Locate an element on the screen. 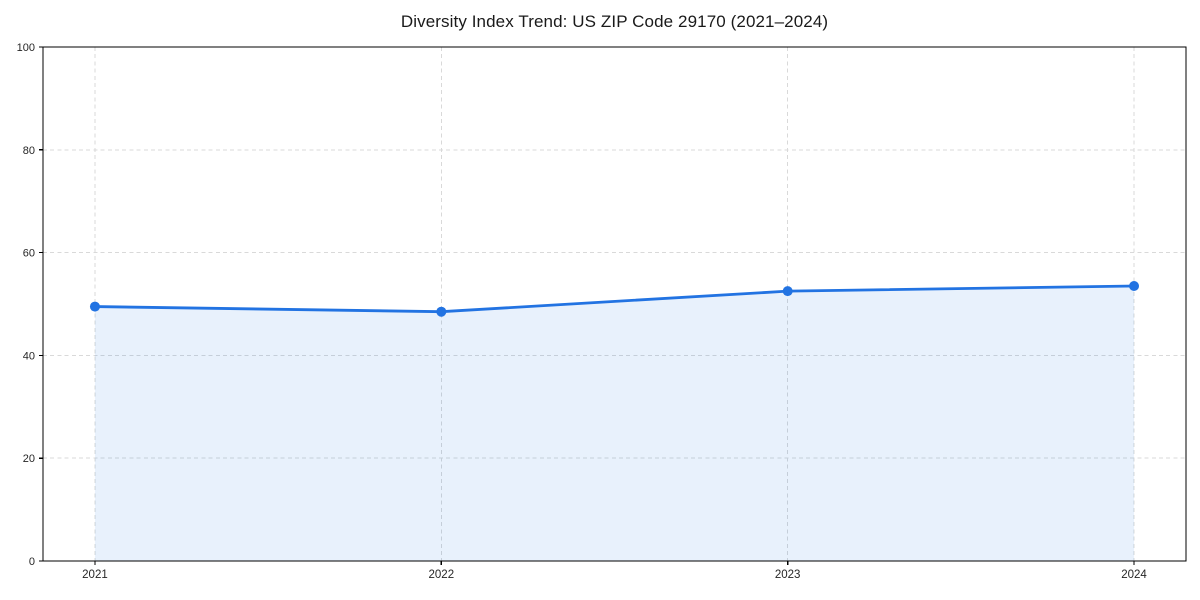 This screenshot has height=600, width=1200. trend-line is located at coordinates (614, 299).